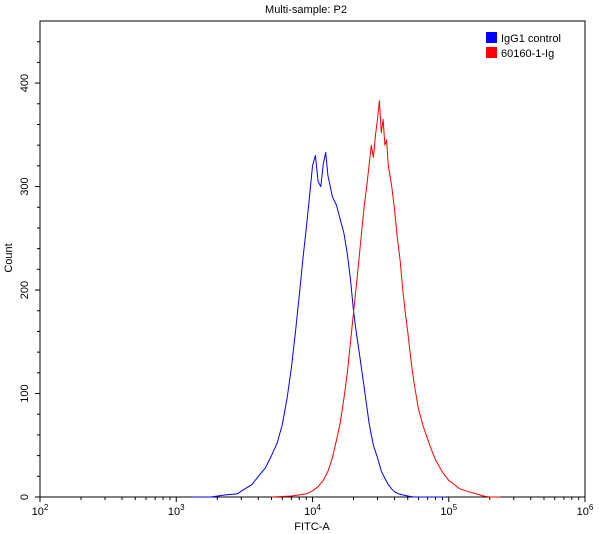  I want to click on y-tick-label: 200, so click(25, 290).